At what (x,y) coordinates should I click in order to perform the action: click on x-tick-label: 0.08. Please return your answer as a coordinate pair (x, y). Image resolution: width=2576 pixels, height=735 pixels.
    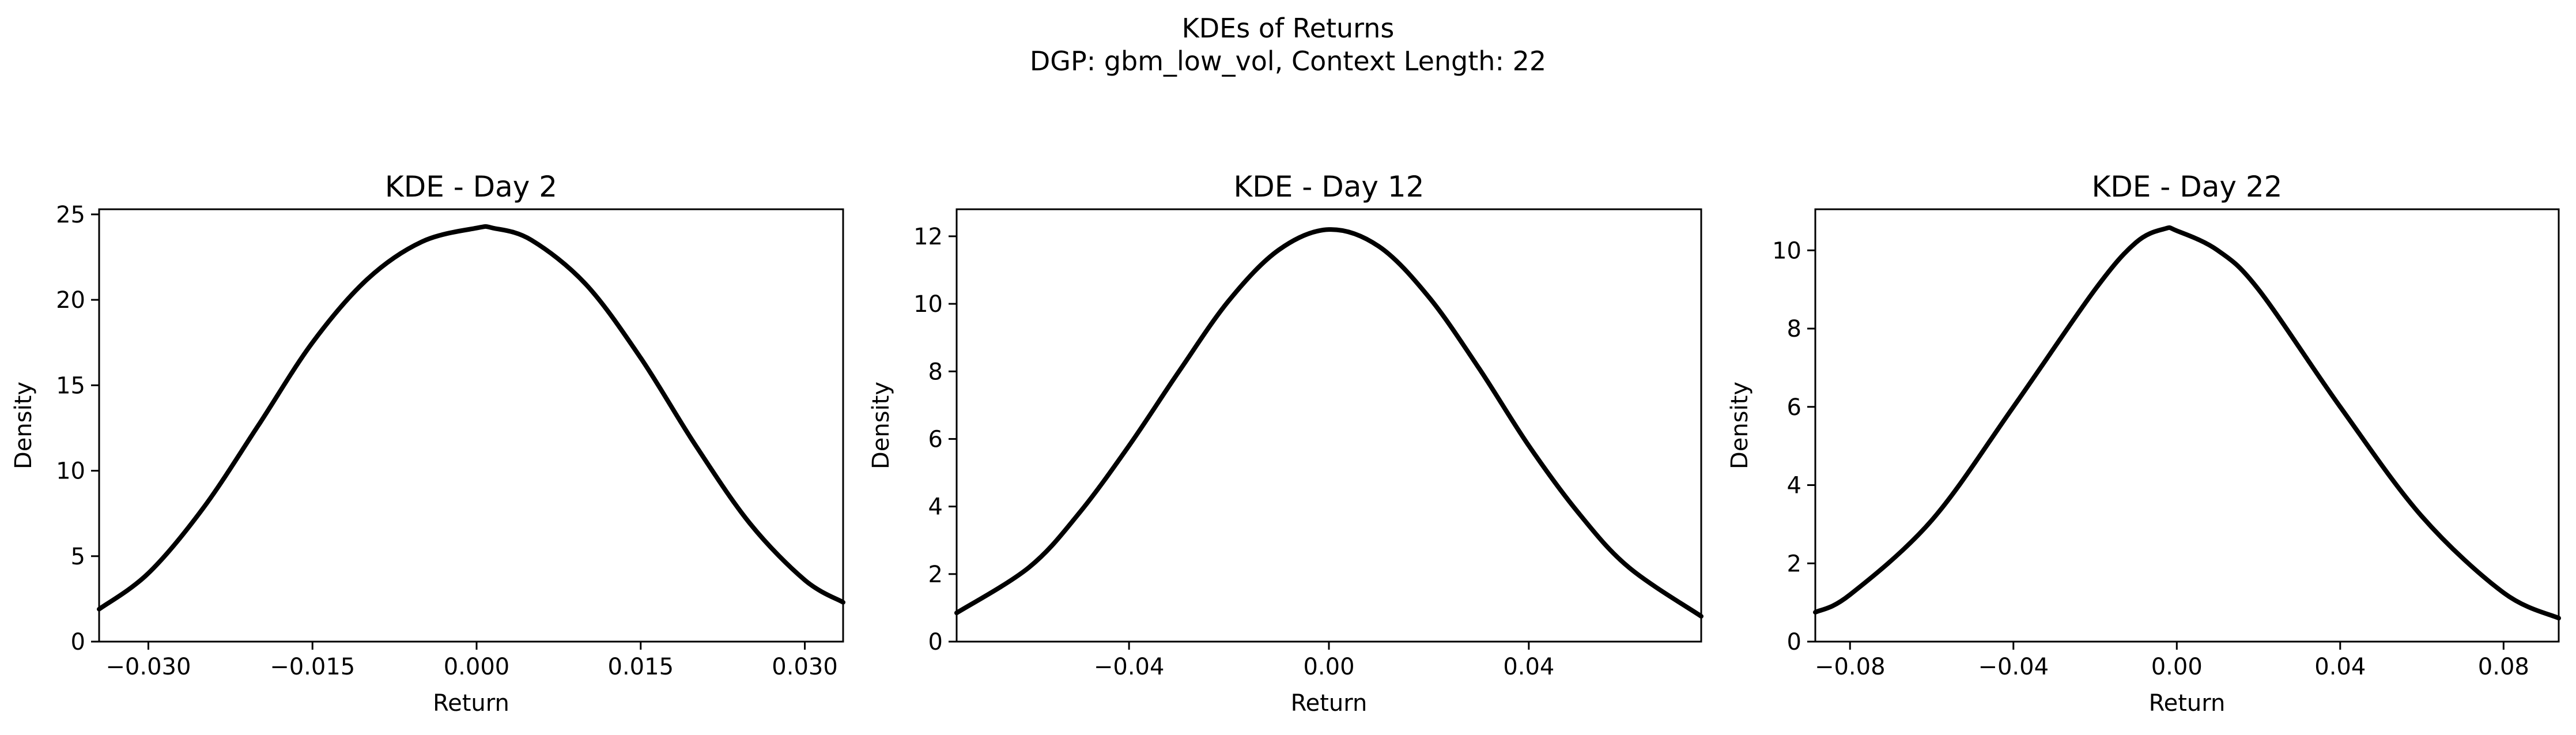
    Looking at the image, I should click on (2503, 667).